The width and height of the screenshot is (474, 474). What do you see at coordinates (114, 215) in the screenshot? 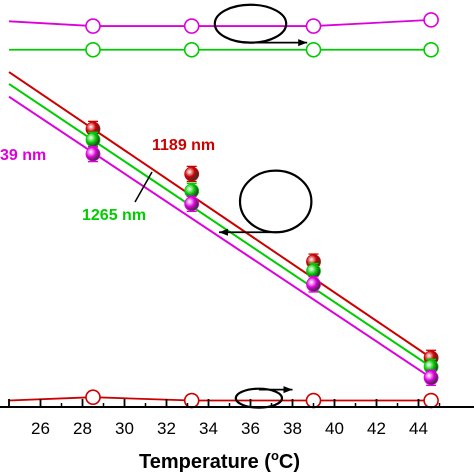
I see `series-label: 1265 nm` at bounding box center [114, 215].